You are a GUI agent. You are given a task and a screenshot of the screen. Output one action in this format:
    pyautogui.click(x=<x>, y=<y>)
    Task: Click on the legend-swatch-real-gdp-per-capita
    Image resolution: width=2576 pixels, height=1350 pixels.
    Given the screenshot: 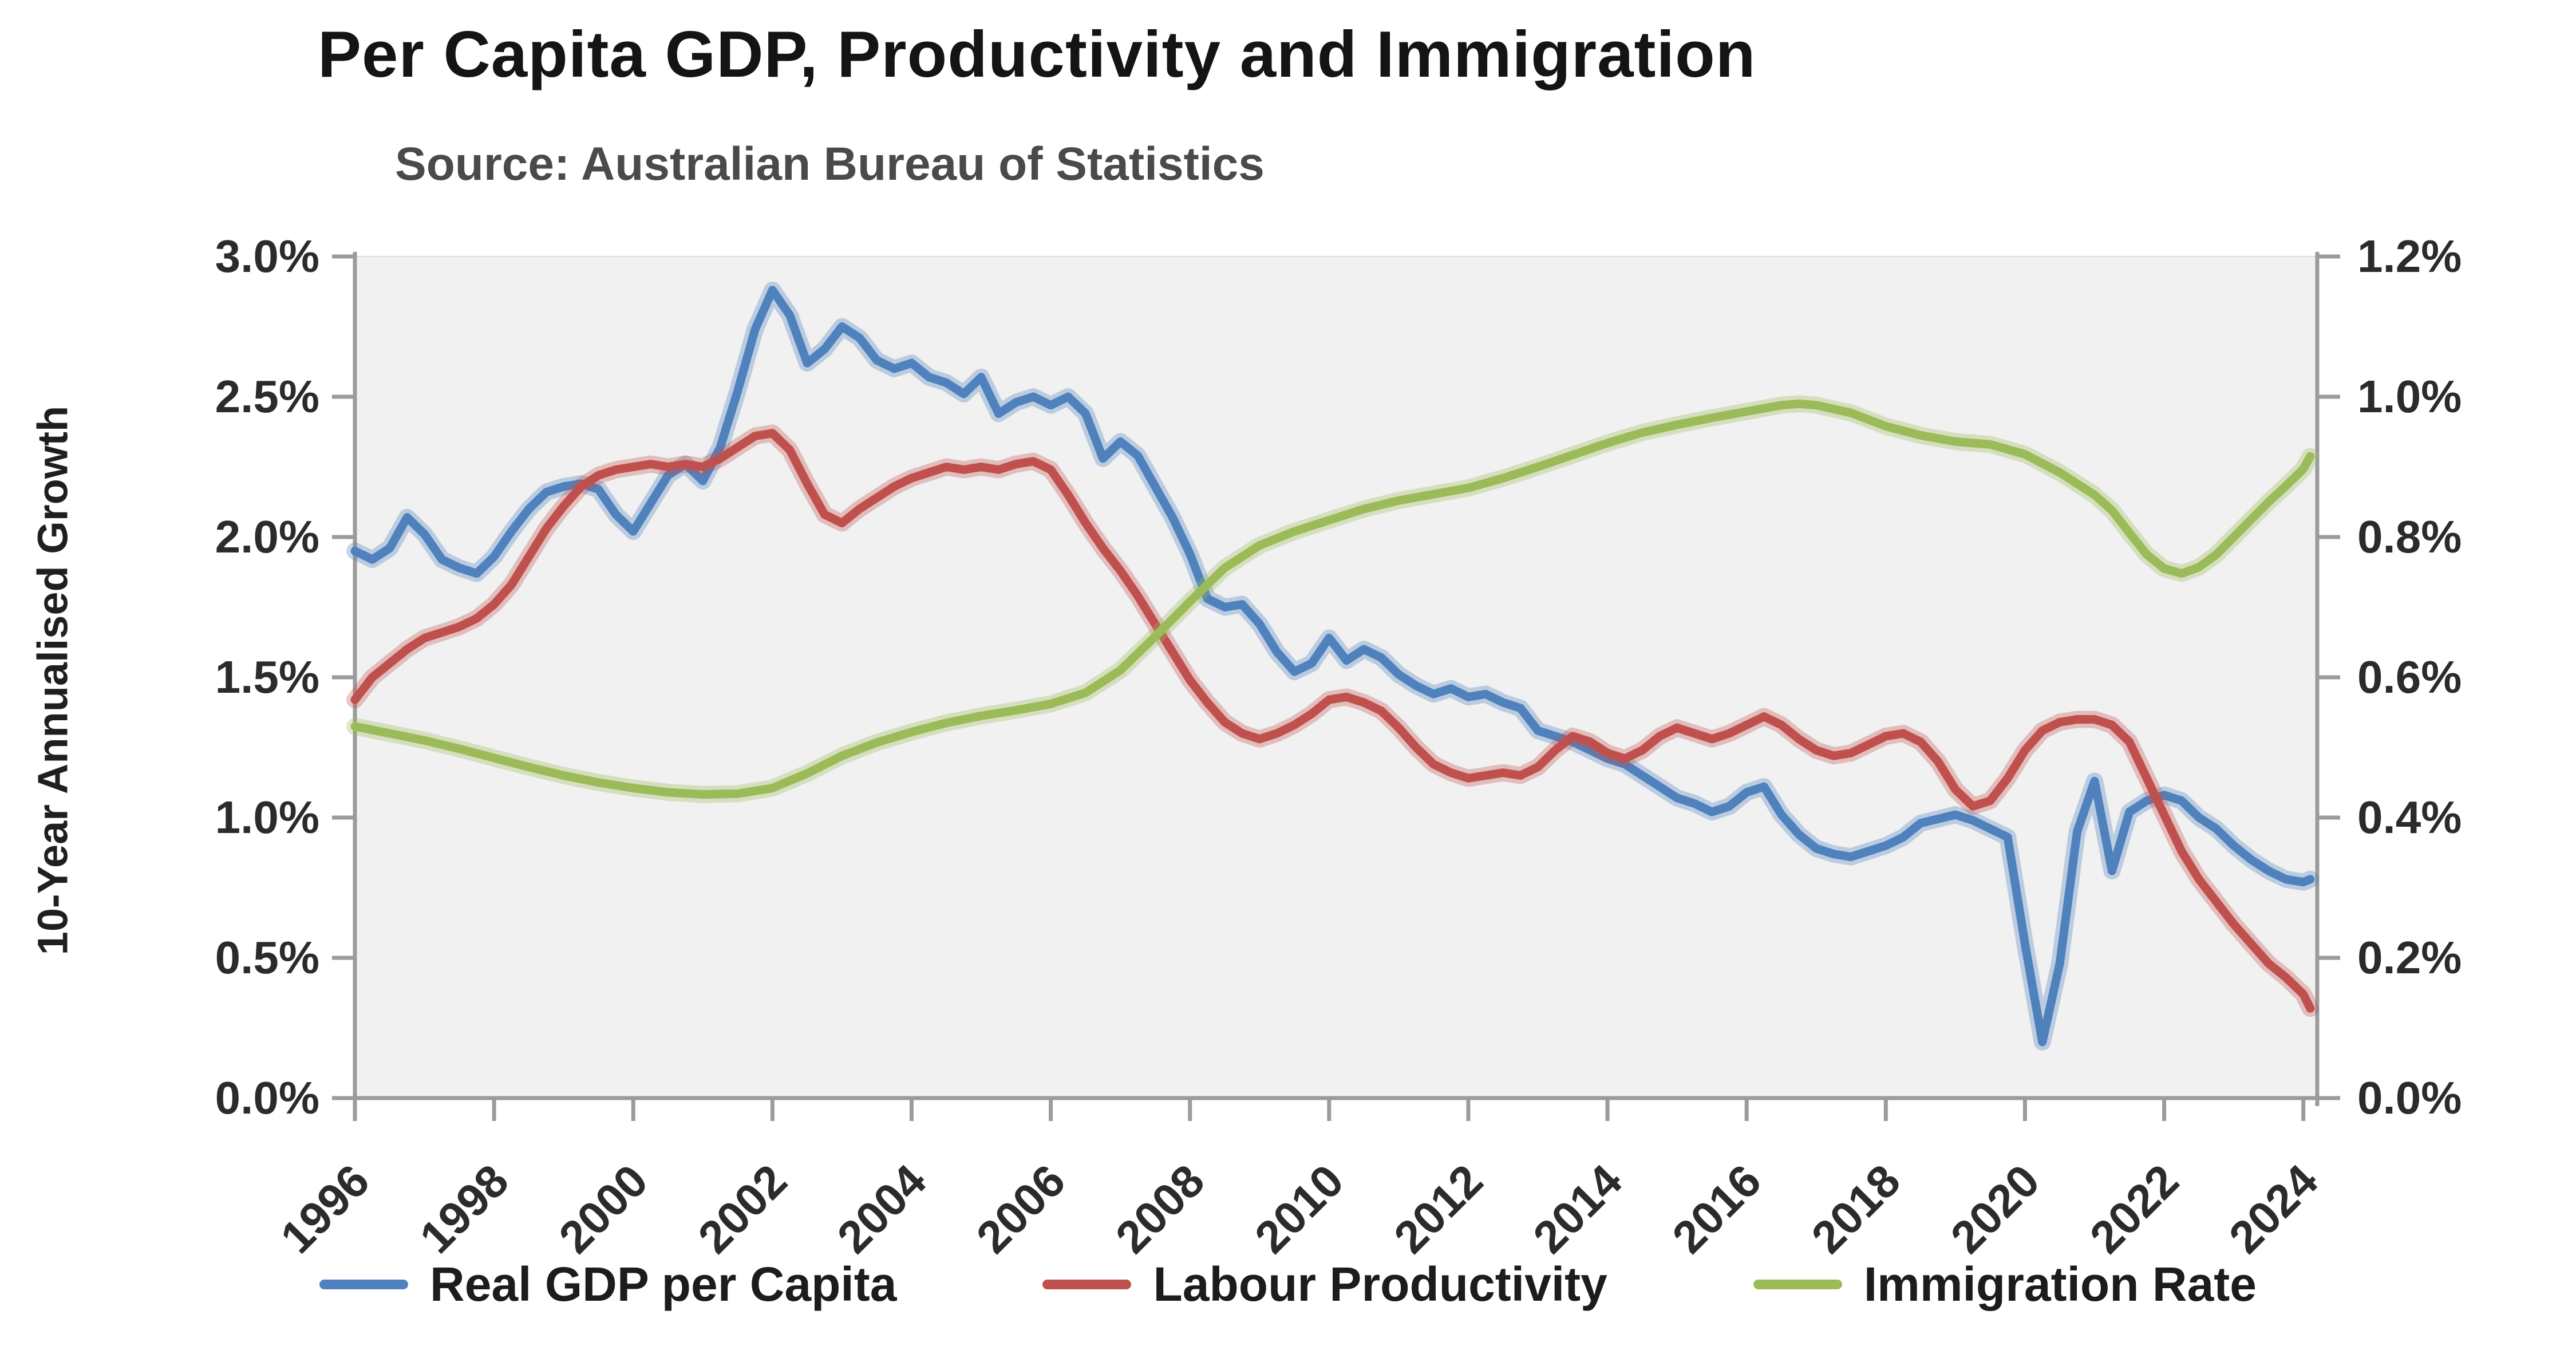 What is the action you would take?
    pyautogui.click(x=364, y=1284)
    